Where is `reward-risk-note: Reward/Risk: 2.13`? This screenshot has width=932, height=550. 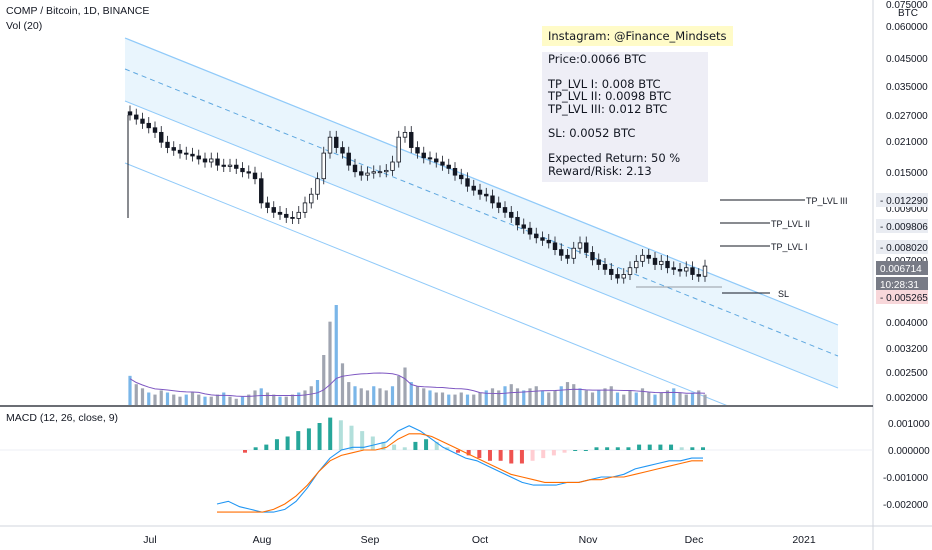
reward-risk-note: Reward/Risk: 2.13 is located at coordinates (600, 170).